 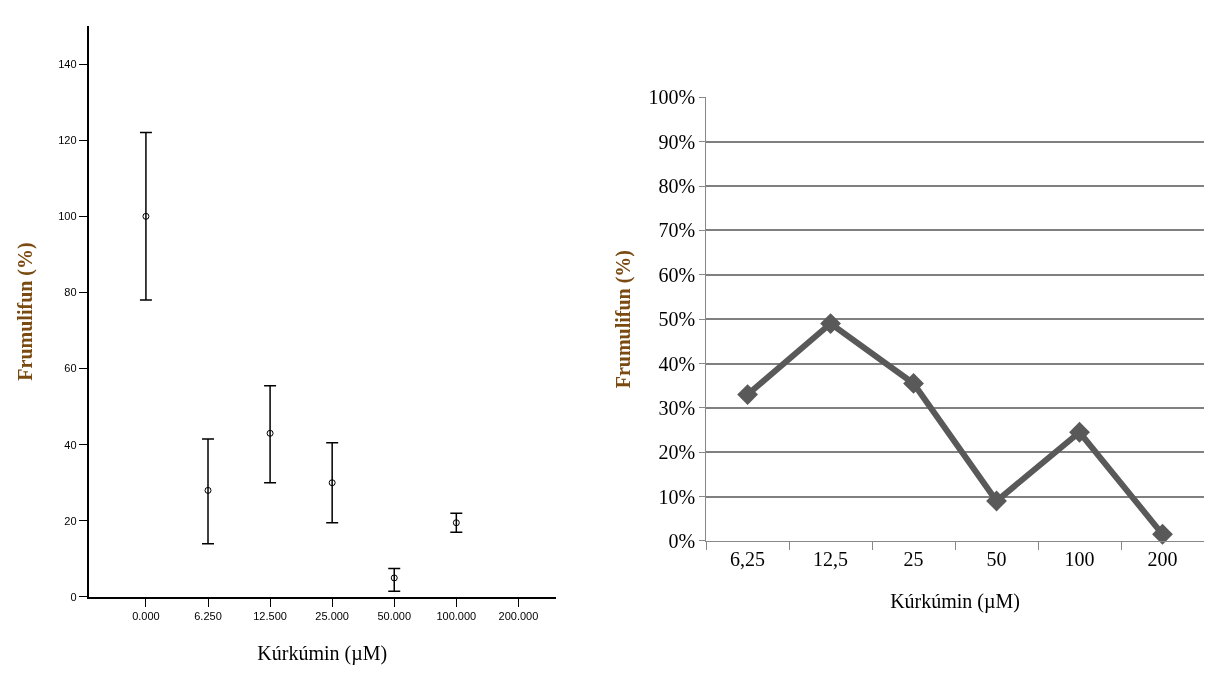 I want to click on x-tick-label: 50, so click(x=996, y=558).